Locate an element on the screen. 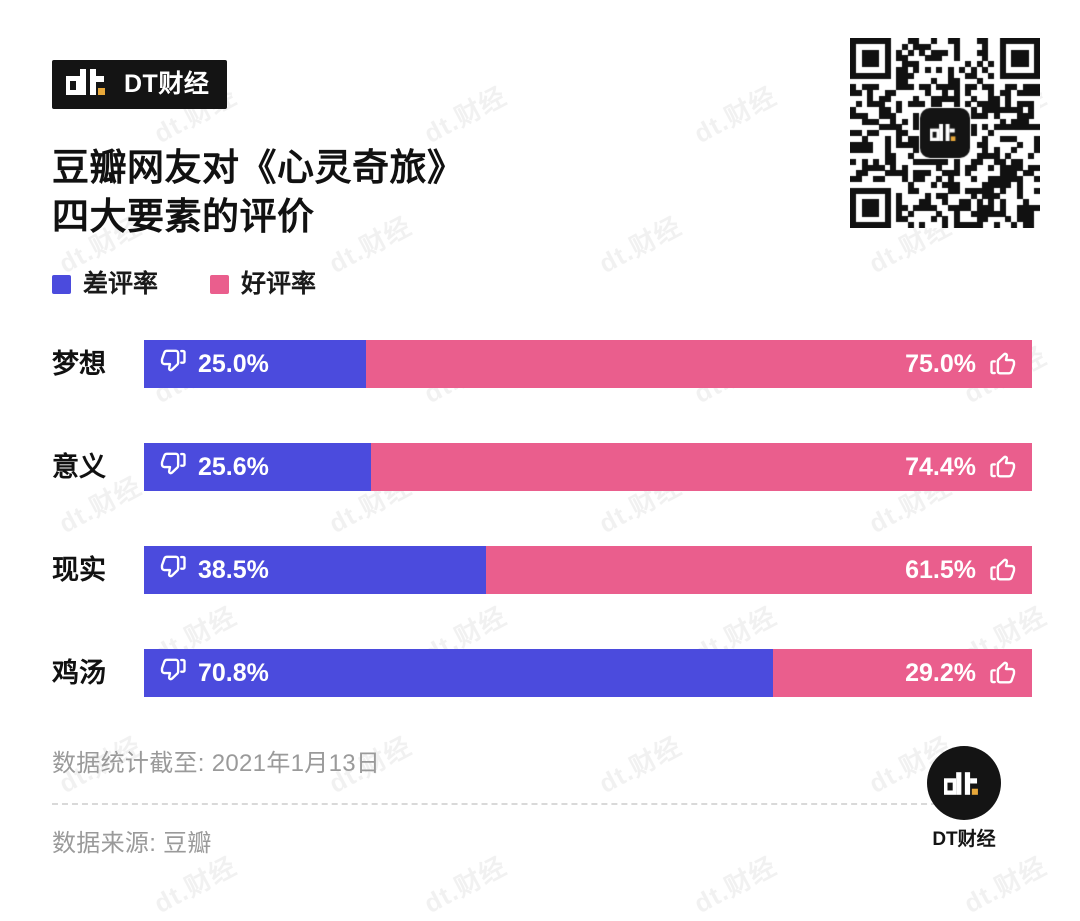 This screenshot has width=1080, height=921. bar-segment-negative: 38.5% is located at coordinates (315, 570).